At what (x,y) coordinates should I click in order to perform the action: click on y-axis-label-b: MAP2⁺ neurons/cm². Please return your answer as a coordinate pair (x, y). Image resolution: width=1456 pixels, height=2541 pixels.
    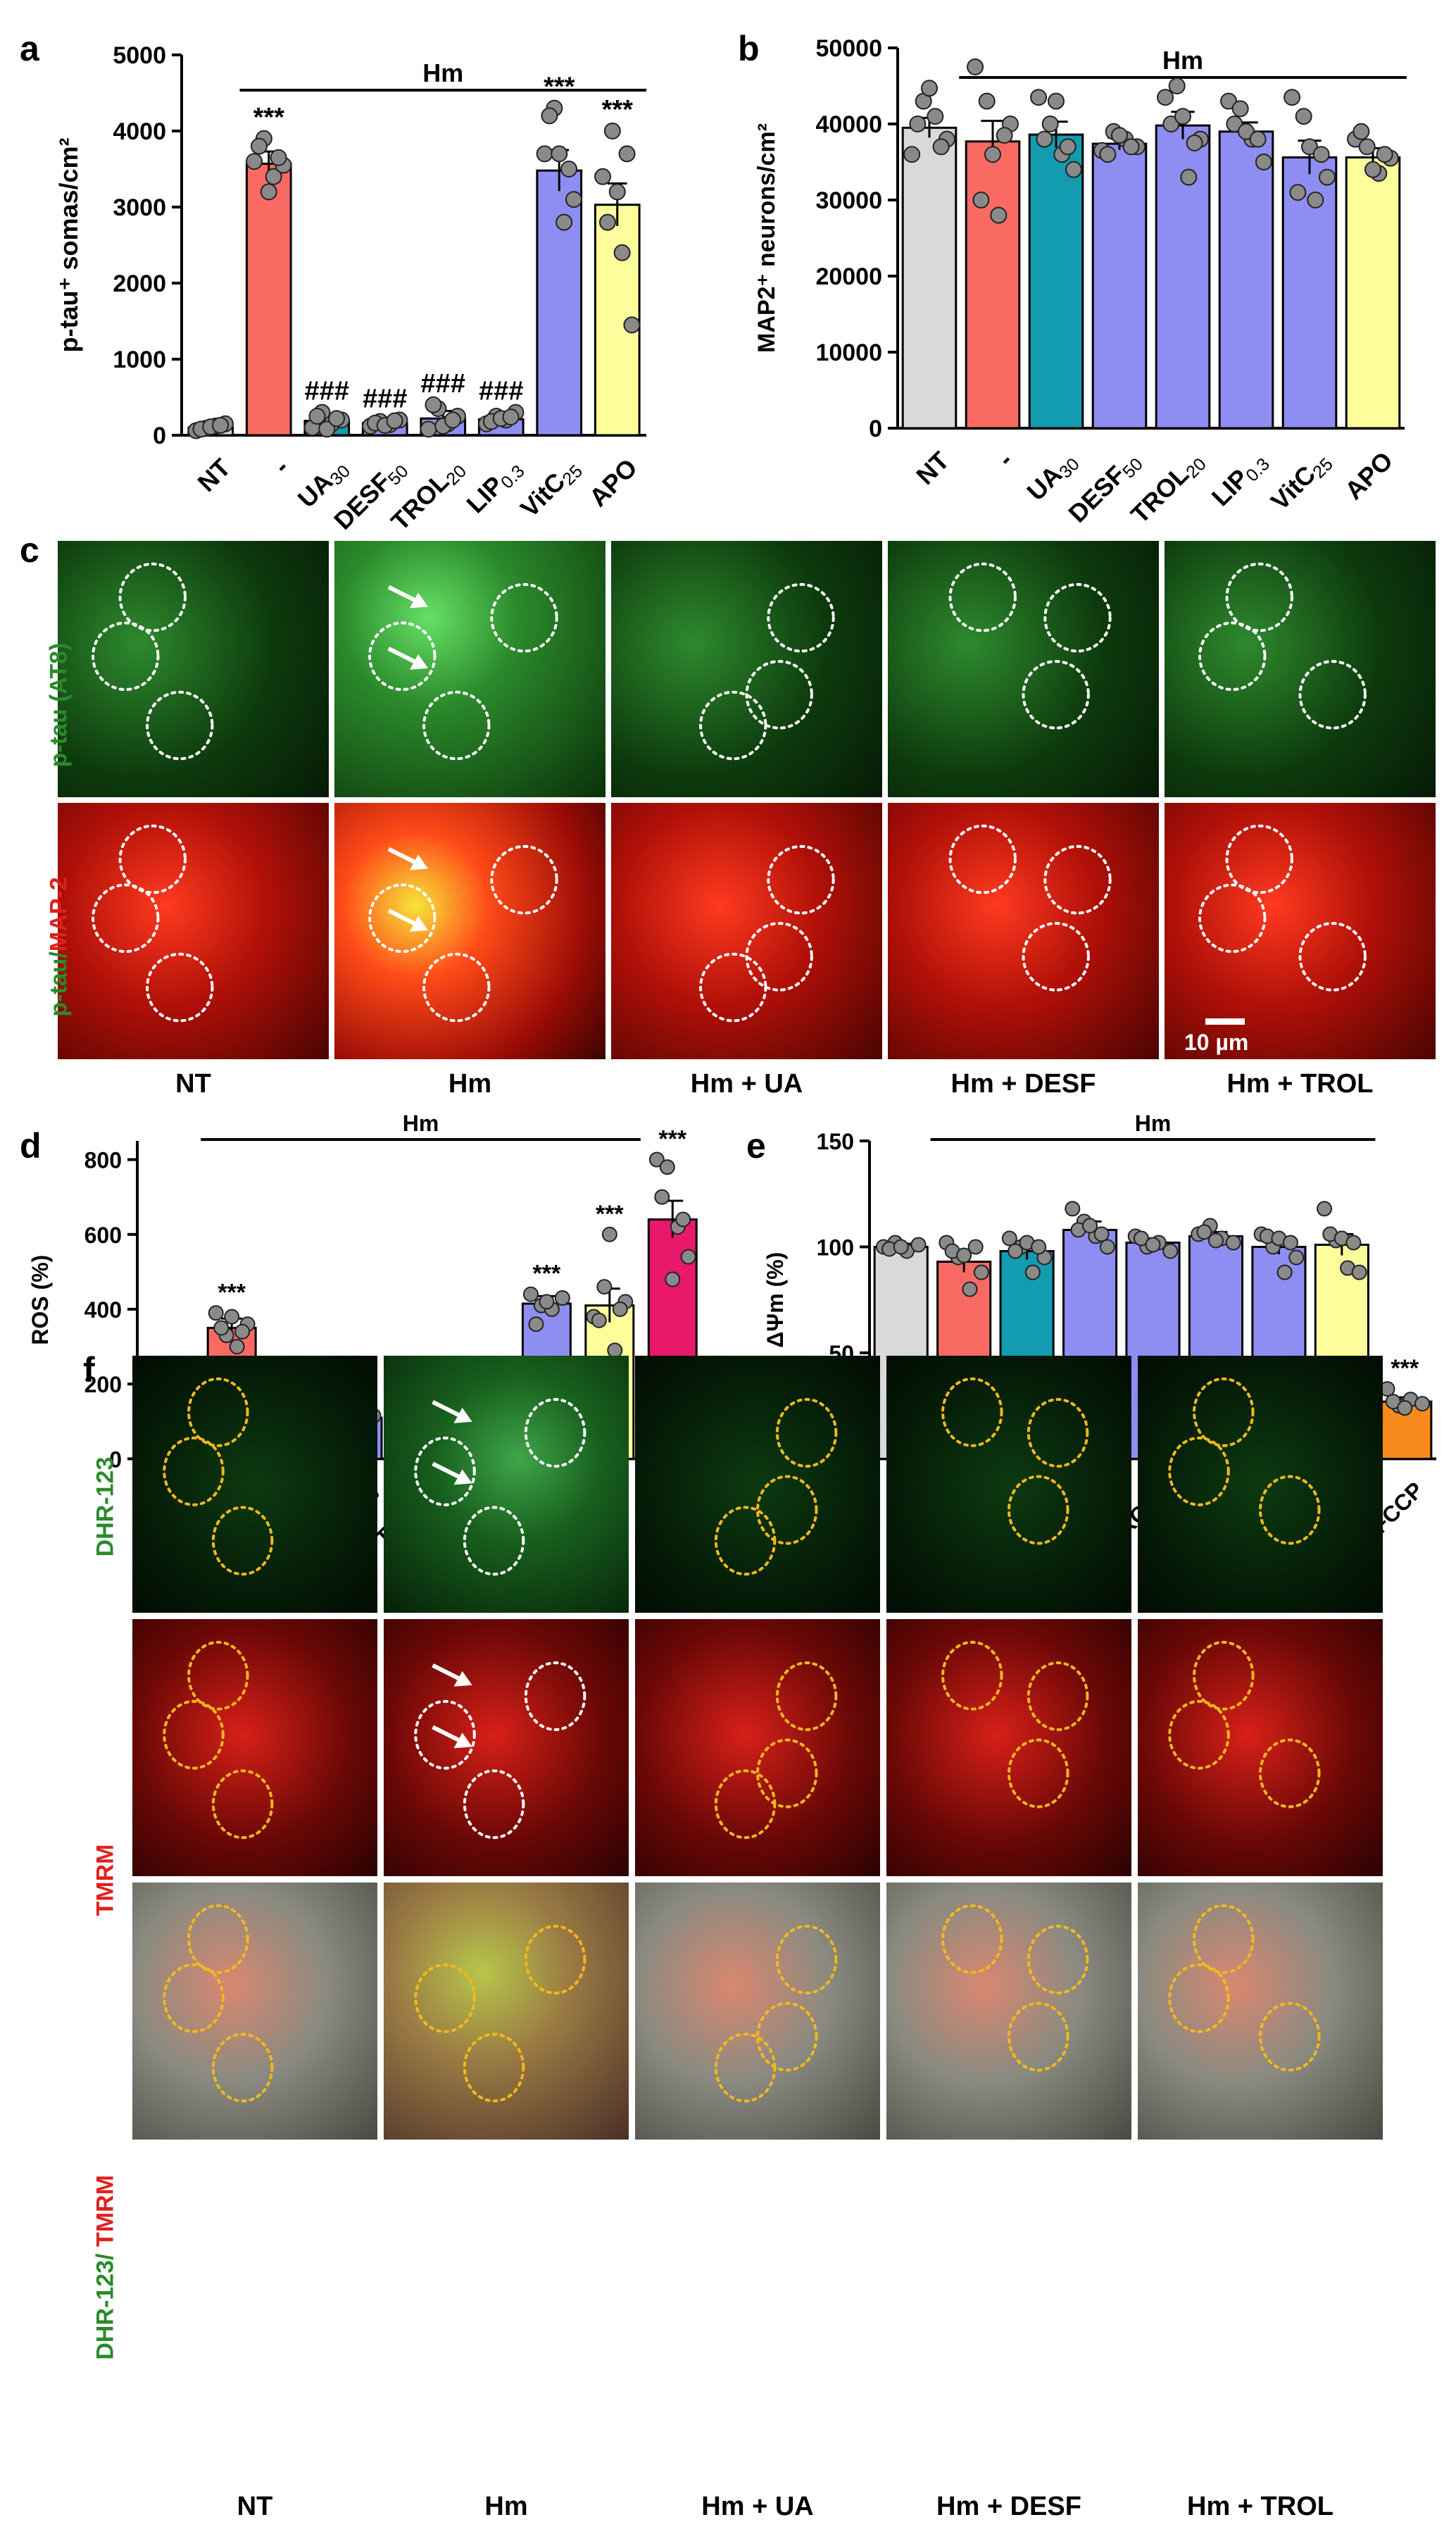
    Looking at the image, I should click on (766, 238).